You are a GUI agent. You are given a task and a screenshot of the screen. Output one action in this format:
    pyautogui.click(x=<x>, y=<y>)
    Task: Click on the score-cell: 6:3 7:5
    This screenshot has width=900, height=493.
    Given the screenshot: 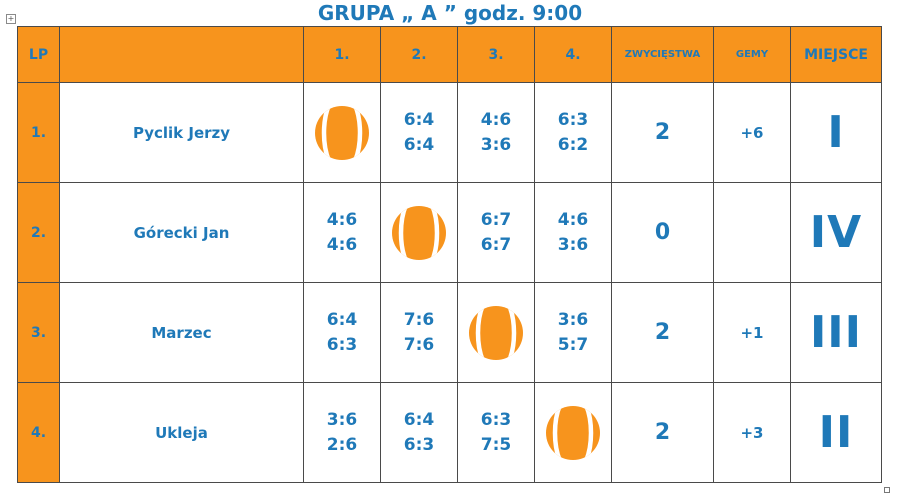 What is the action you would take?
    pyautogui.click(x=496, y=432)
    